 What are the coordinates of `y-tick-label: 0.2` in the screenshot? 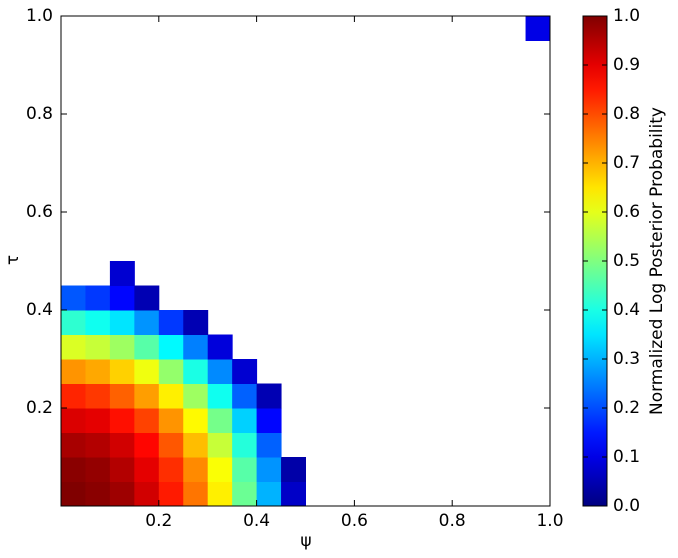 It's located at (39, 408).